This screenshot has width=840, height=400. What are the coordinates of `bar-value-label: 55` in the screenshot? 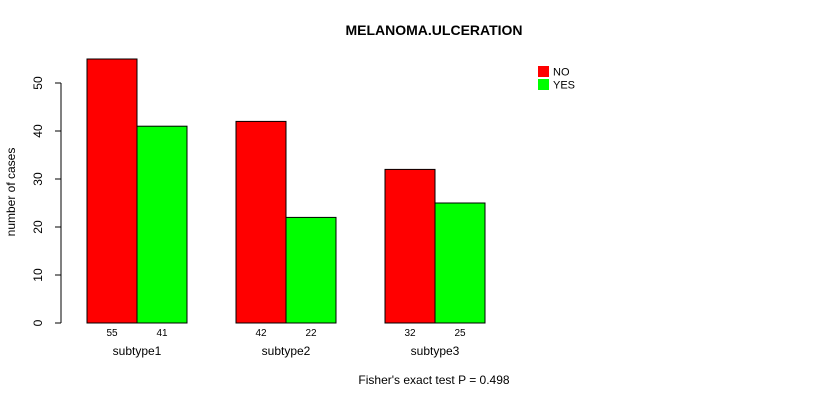 It's located at (112, 333).